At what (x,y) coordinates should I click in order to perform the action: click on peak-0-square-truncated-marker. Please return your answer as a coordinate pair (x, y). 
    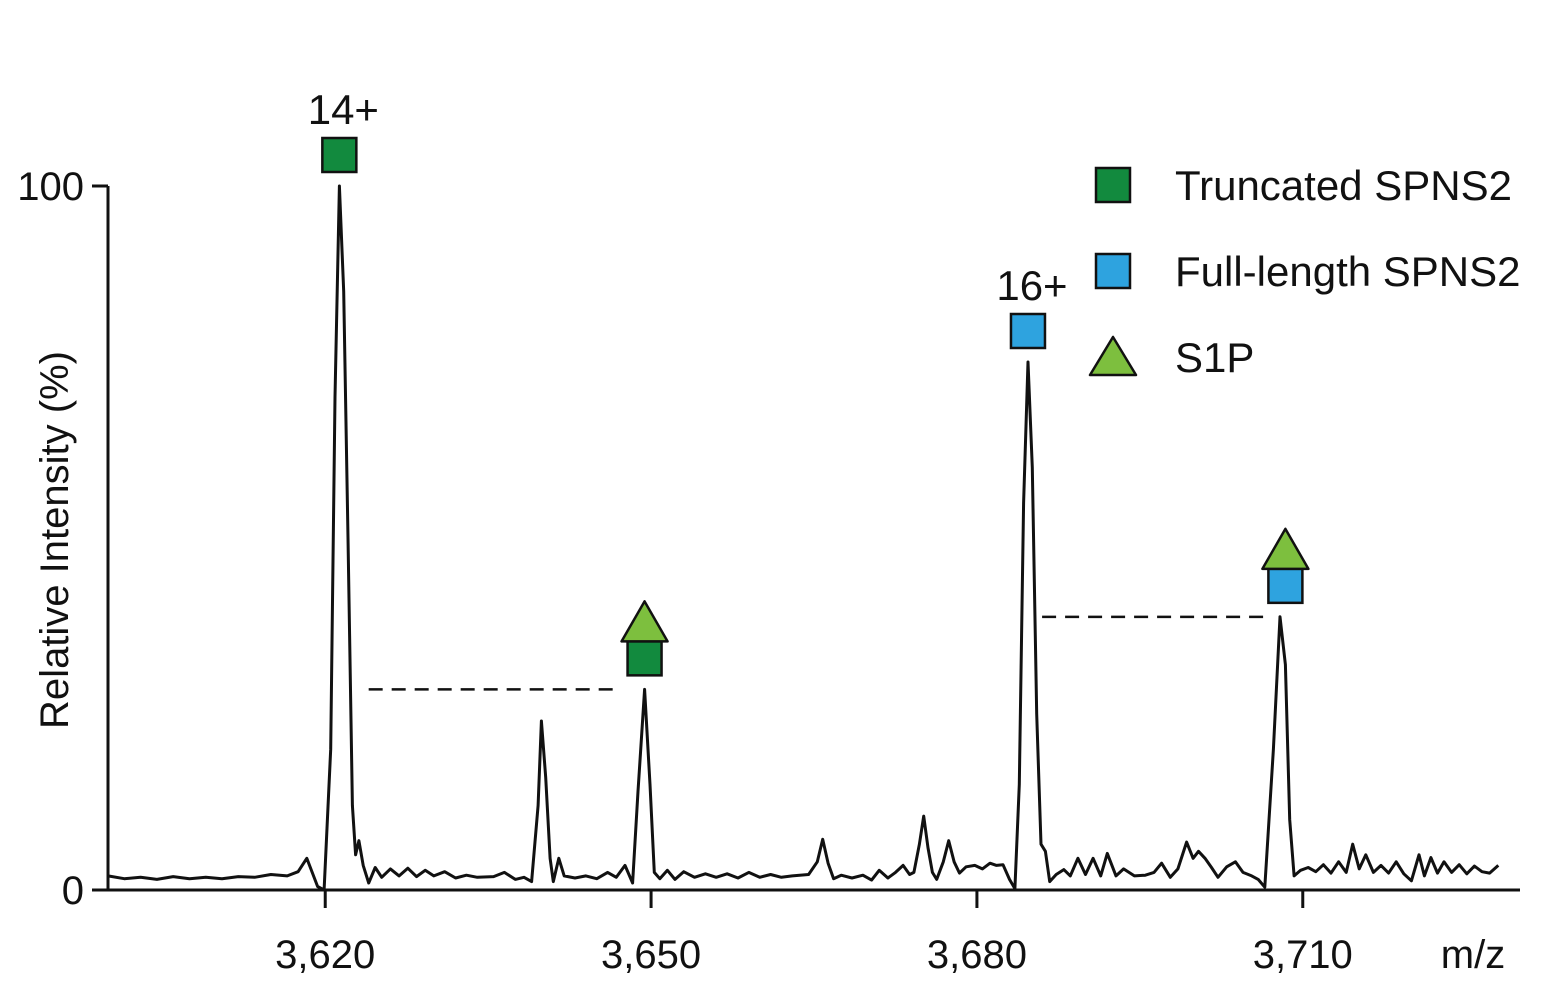
    Looking at the image, I should click on (339, 155).